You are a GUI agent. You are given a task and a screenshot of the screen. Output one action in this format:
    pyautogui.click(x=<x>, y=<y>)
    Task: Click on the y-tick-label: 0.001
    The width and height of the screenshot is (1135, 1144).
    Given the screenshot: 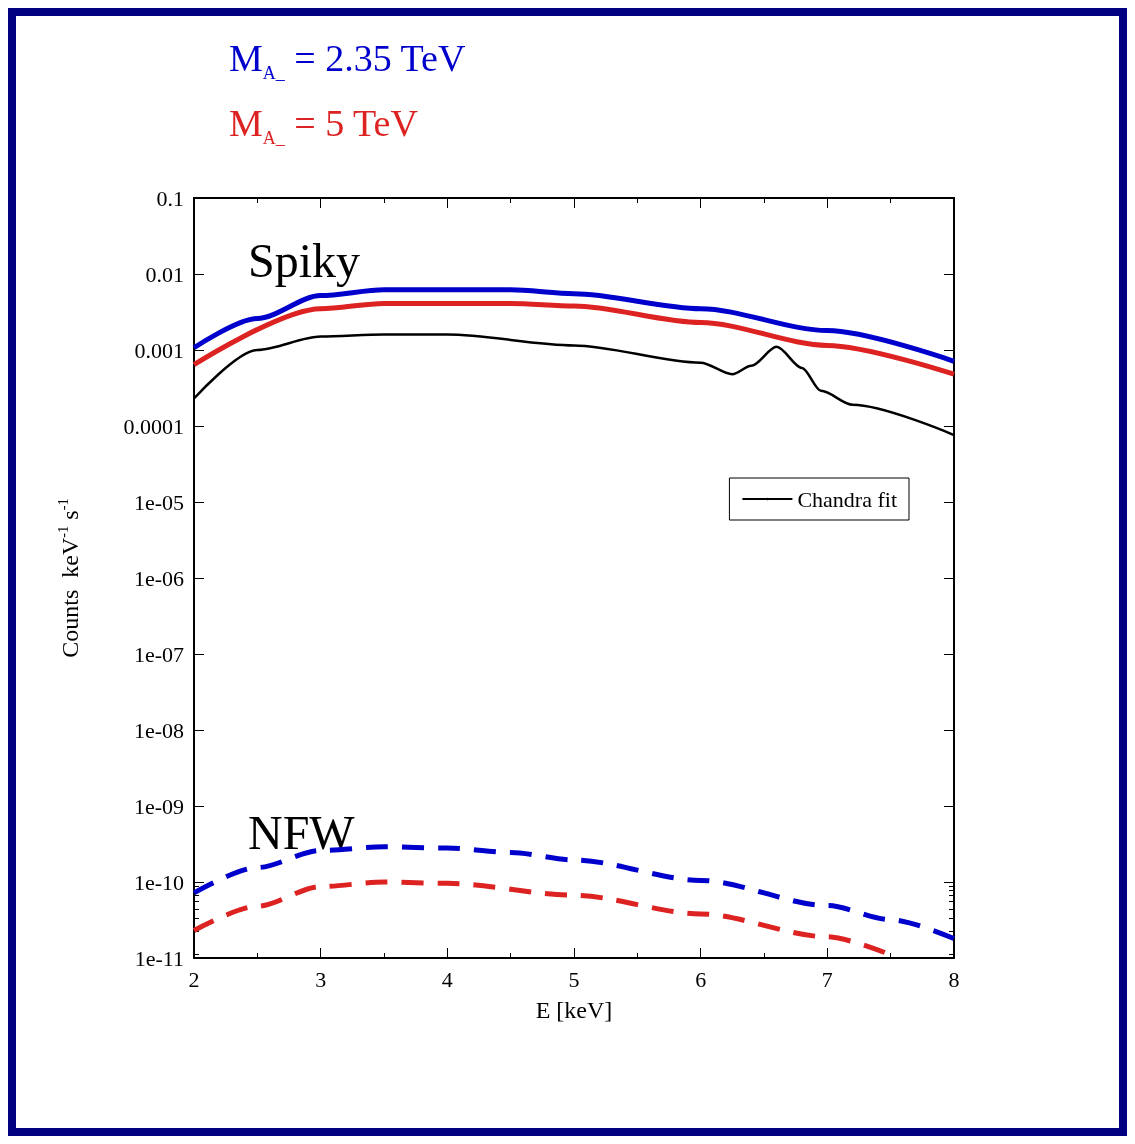 What is the action you would take?
    pyautogui.click(x=159, y=350)
    